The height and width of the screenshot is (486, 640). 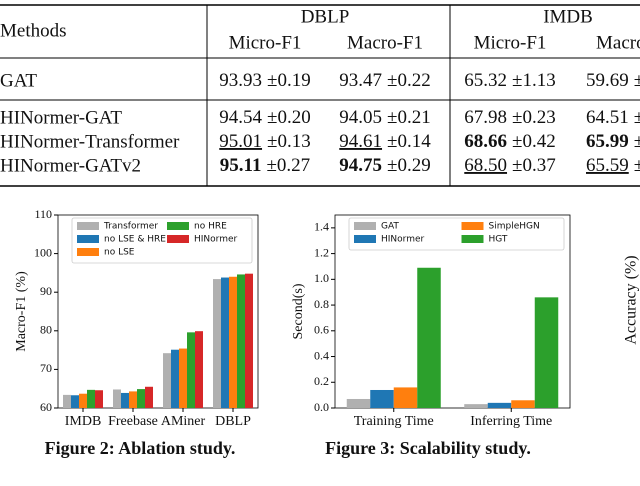 I want to click on cell-std: ±0.37, so click(x=534, y=165).